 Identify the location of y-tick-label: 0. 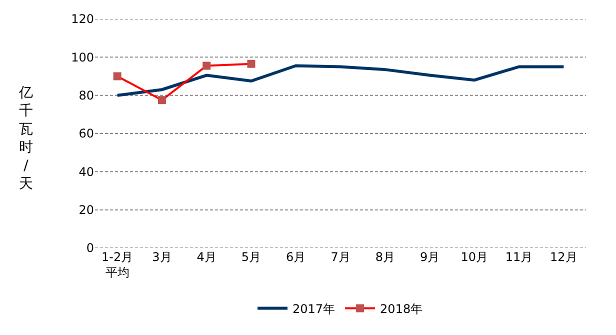
(90, 248).